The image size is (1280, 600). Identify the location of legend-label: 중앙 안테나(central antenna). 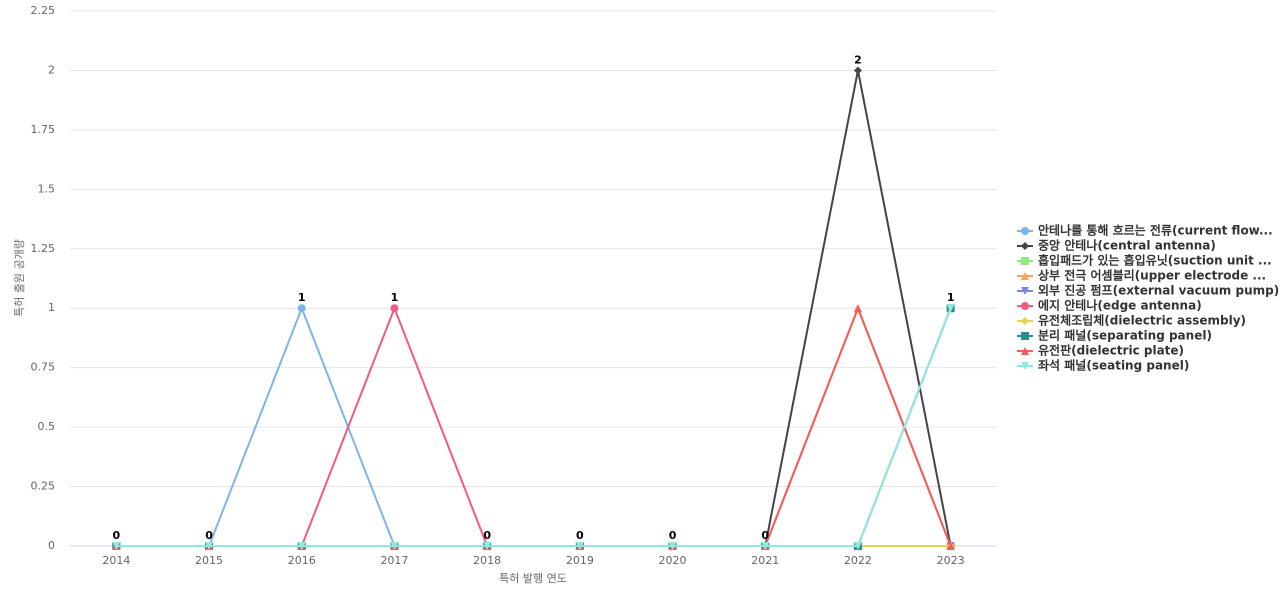
(1127, 245).